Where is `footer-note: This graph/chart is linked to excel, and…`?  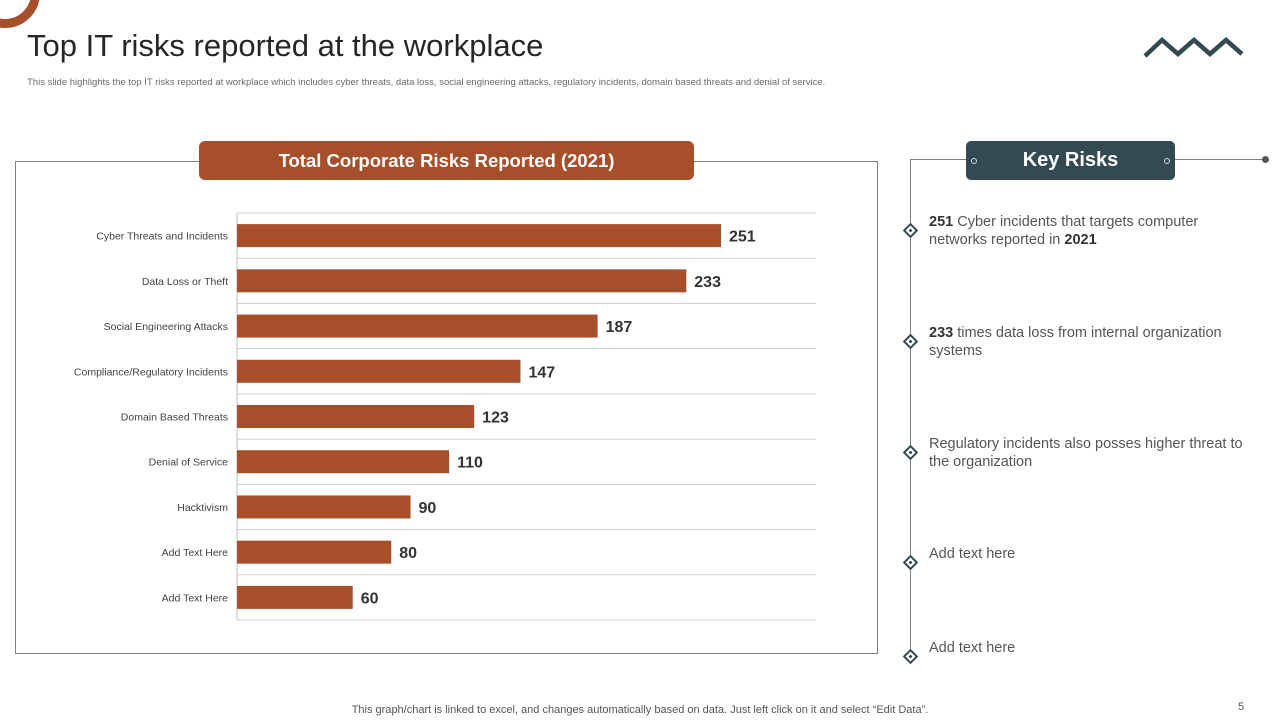 footer-note: This graph/chart is linked to excel, and… is located at coordinates (640, 710).